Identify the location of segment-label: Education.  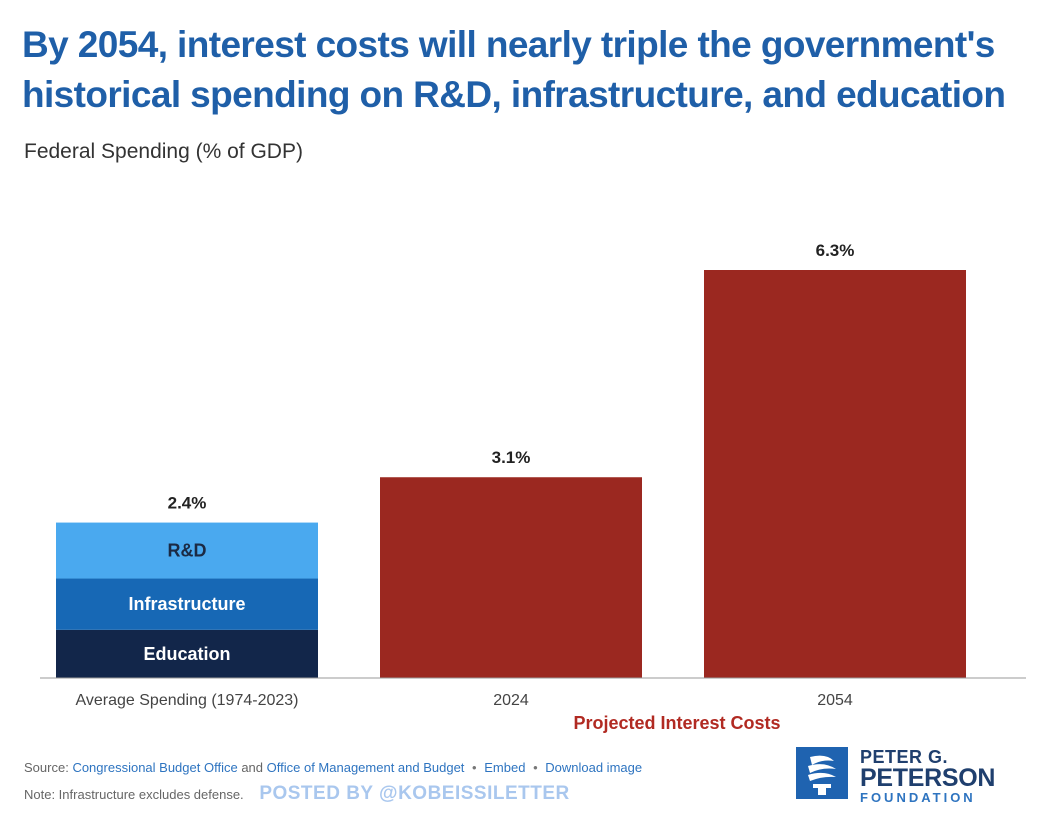
(186, 654).